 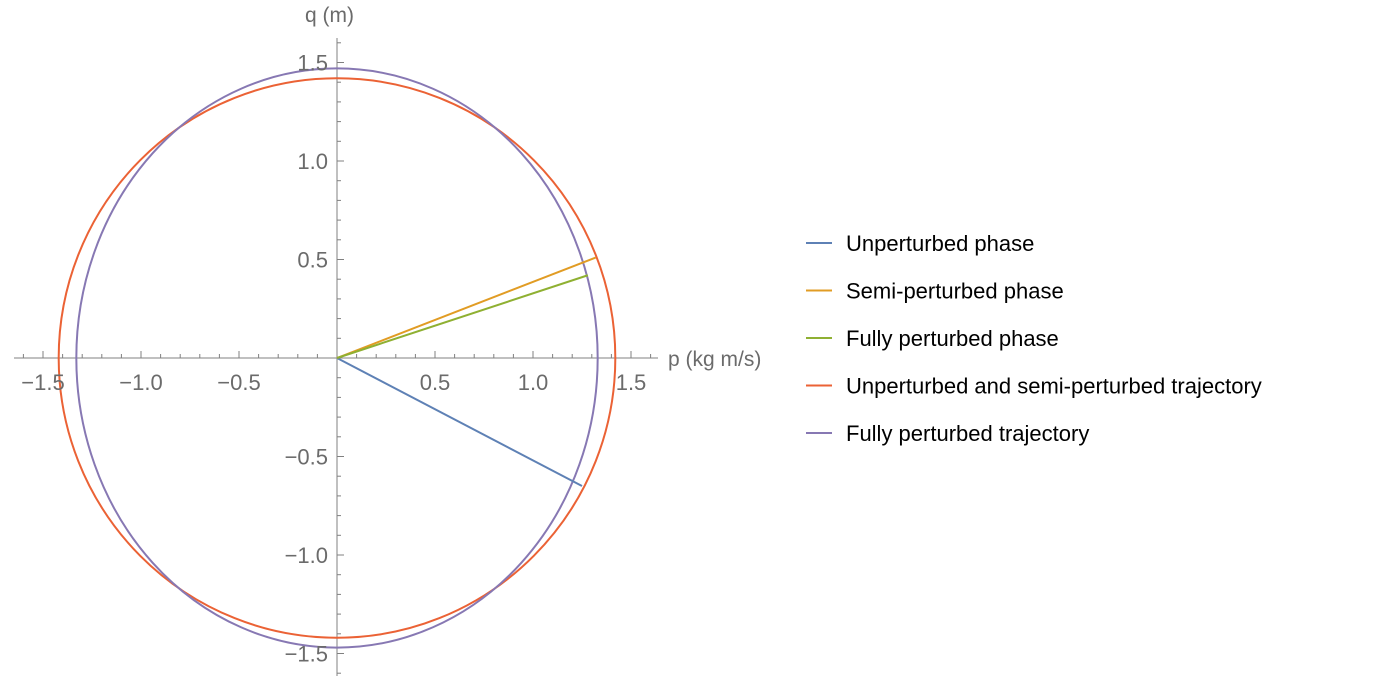 What do you see at coordinates (952, 338) in the screenshot?
I see `legend-label: Fully perturbed phase` at bounding box center [952, 338].